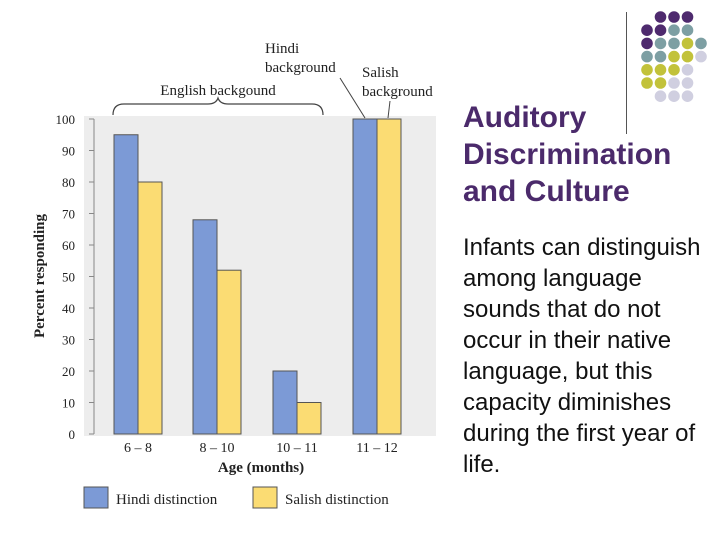  I want to click on y-tick-label: 90, so click(68, 151).